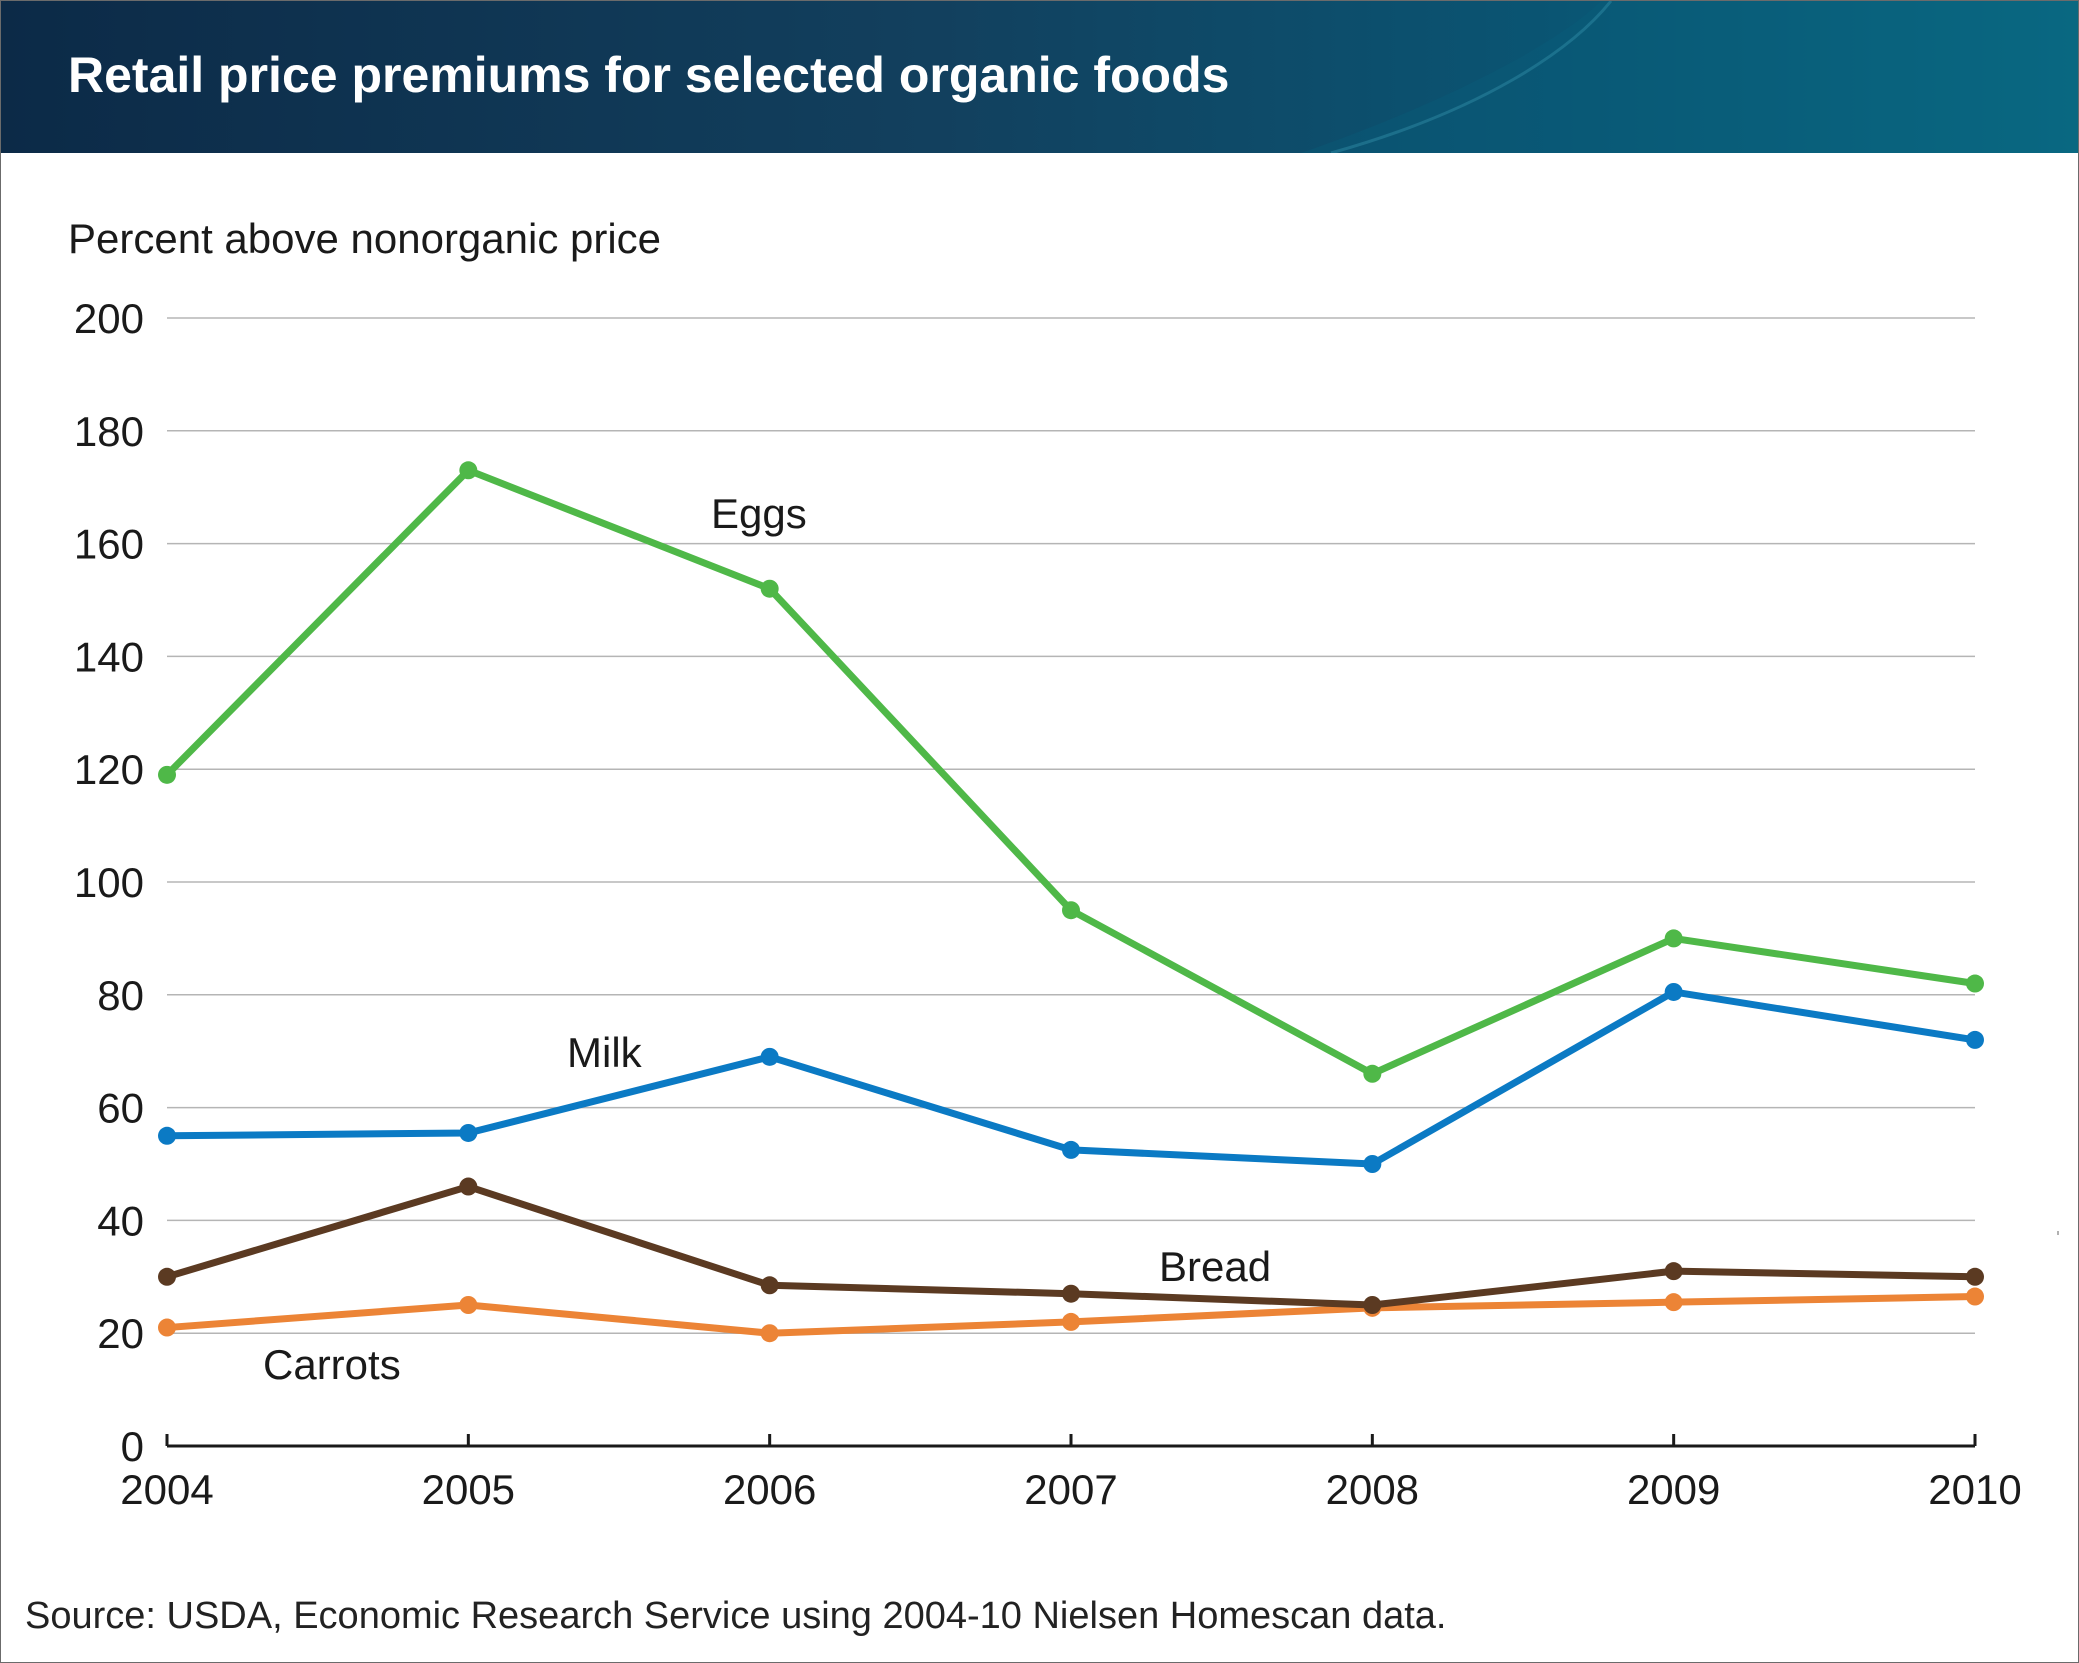  I want to click on banner-swoosh, so click(1689, 77).